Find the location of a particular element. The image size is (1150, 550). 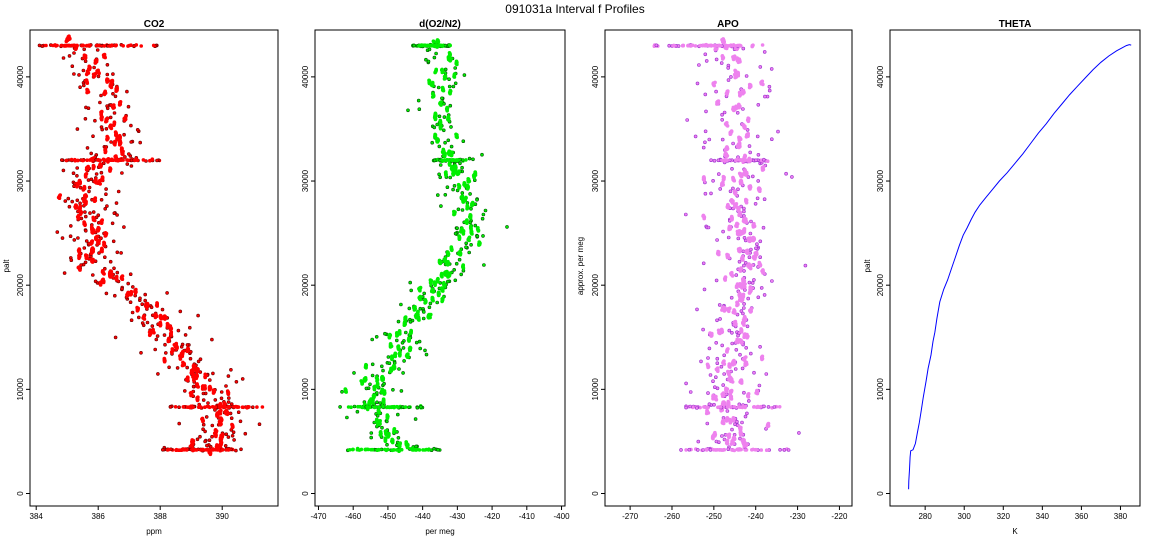

y-tick-label-theta: 30000 is located at coordinates (880, 180).